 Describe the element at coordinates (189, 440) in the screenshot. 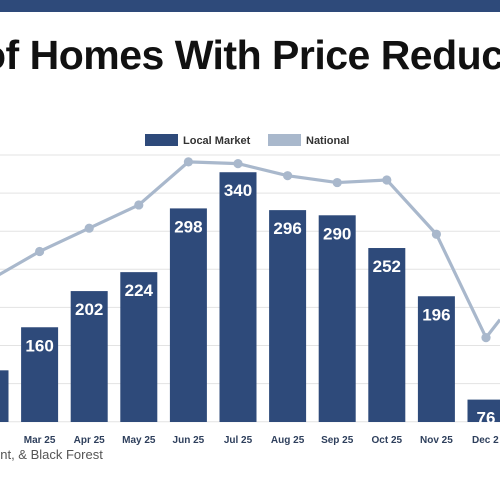

I see `x-tick-label: Jun 25` at that location.